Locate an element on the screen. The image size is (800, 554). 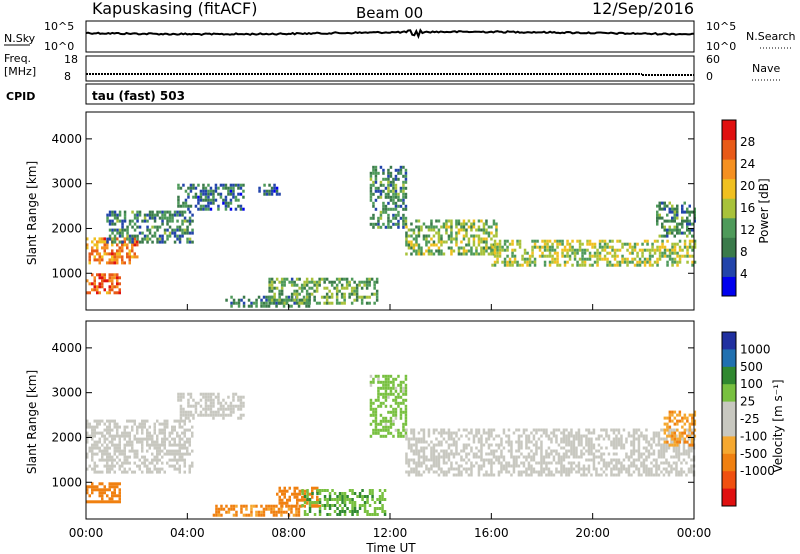
nsky-label: N.Sky is located at coordinates (20, 38).